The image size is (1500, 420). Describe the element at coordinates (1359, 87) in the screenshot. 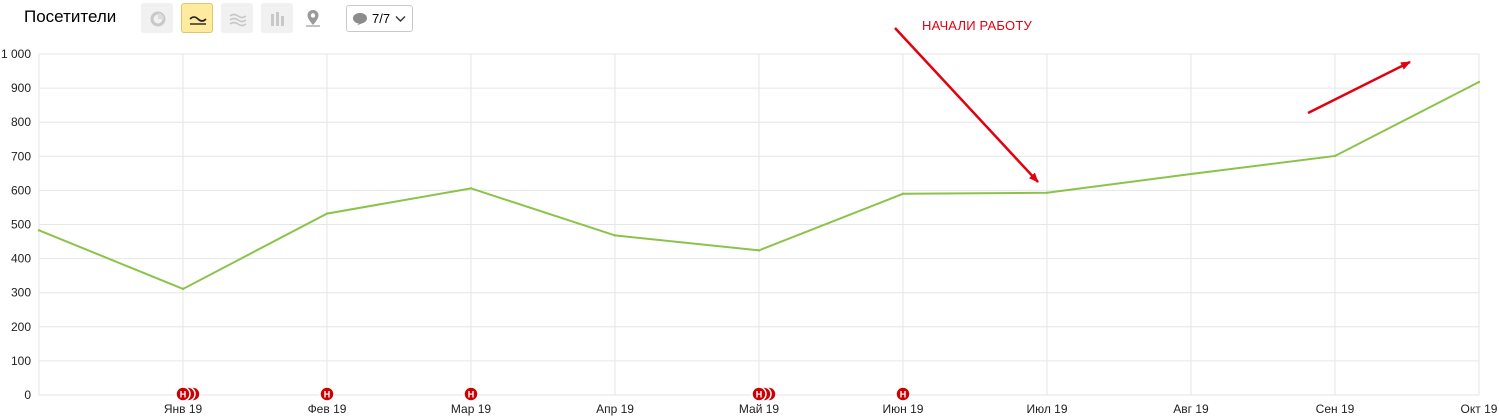

I see `annotation-arrow-up` at that location.